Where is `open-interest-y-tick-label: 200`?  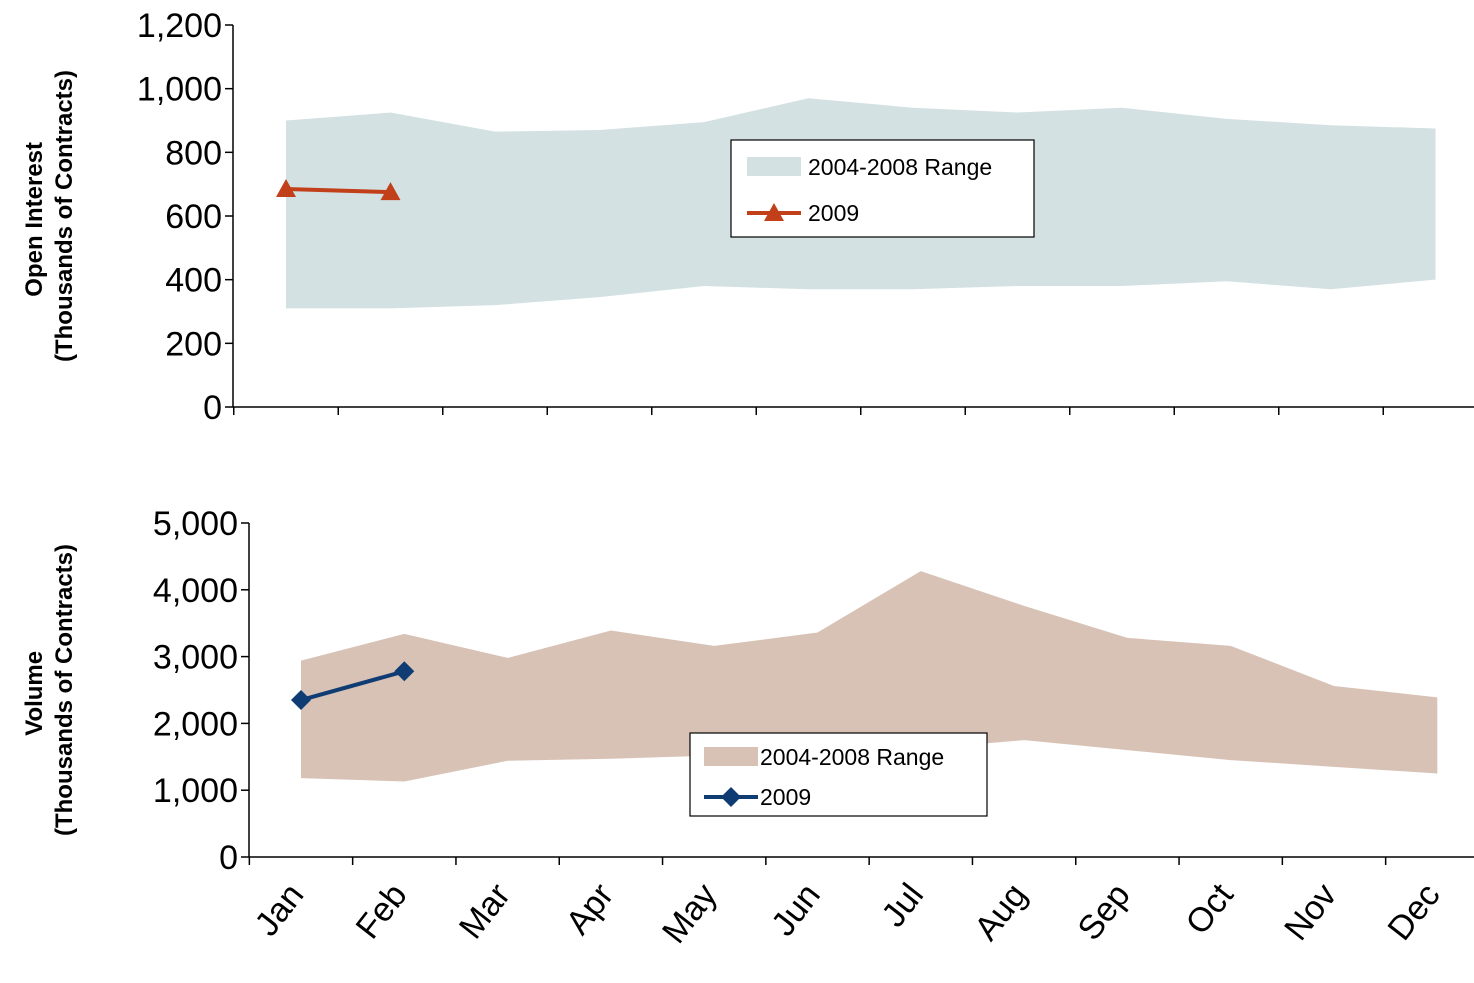
open-interest-y-tick-label: 200 is located at coordinates (193, 344).